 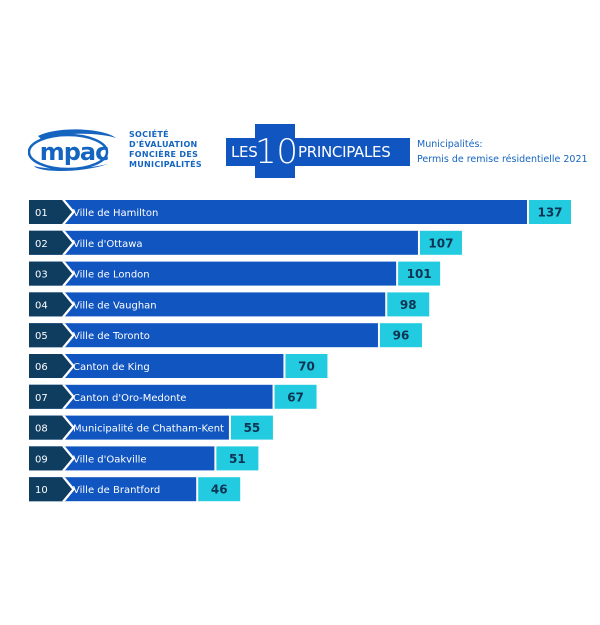 What do you see at coordinates (41, 275) in the screenshot?
I see `rank-label: 03` at bounding box center [41, 275].